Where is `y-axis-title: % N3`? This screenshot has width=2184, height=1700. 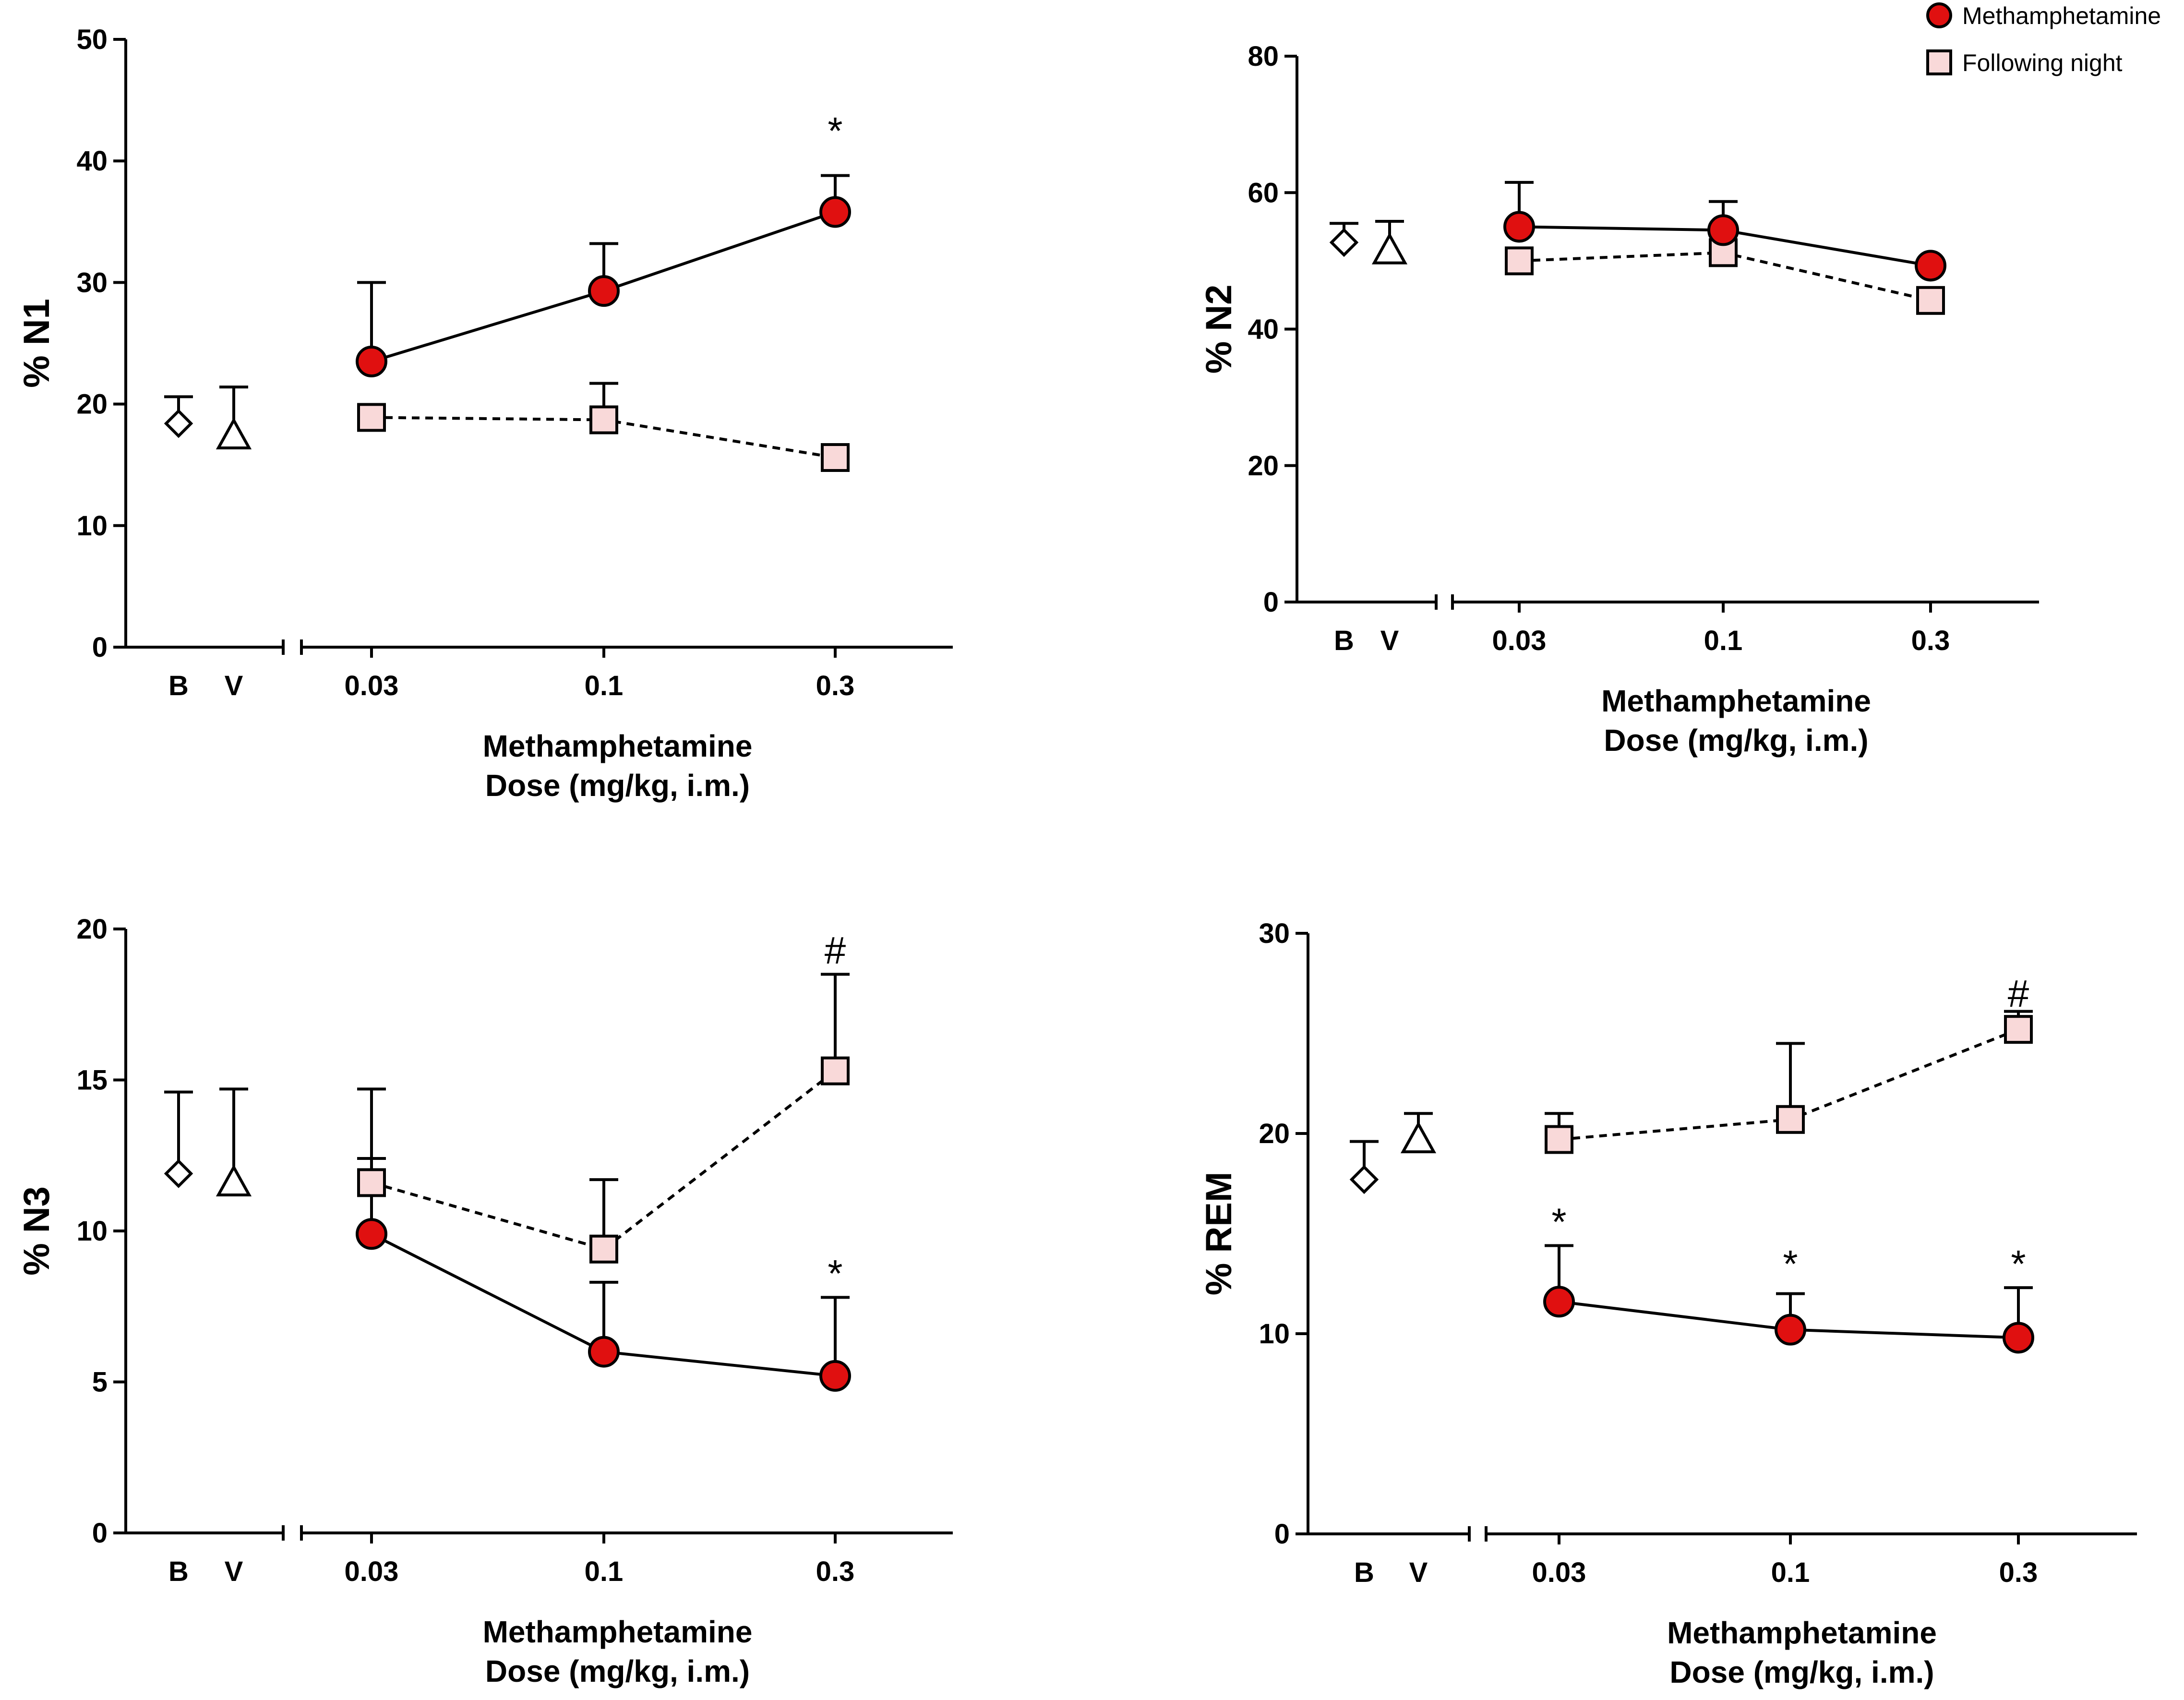
y-axis-title: % N3 is located at coordinates (36, 1231).